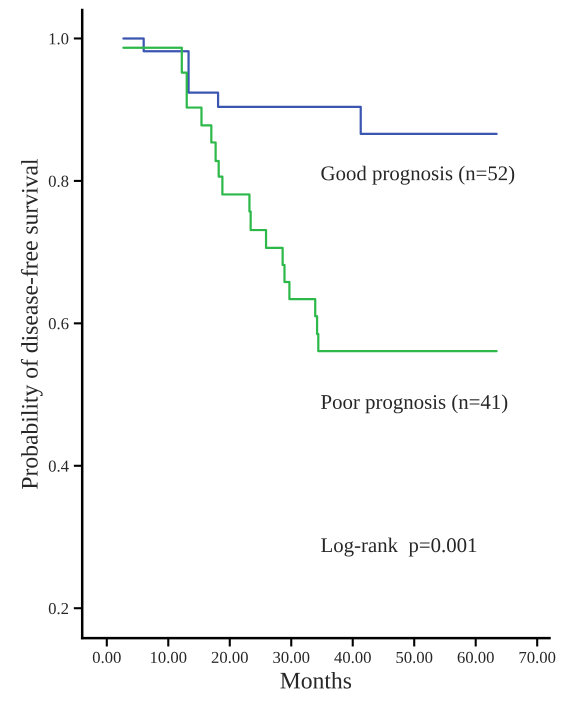 Image resolution: width=563 pixels, height=713 pixels. Describe the element at coordinates (58, 466) in the screenshot. I see `y-tick-label: 0.4` at that location.